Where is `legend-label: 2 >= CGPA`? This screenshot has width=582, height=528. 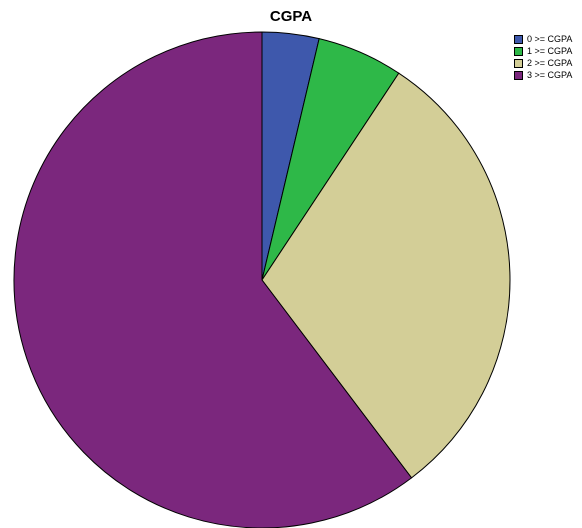 legend-label: 2 >= CGPA is located at coordinates (550, 63).